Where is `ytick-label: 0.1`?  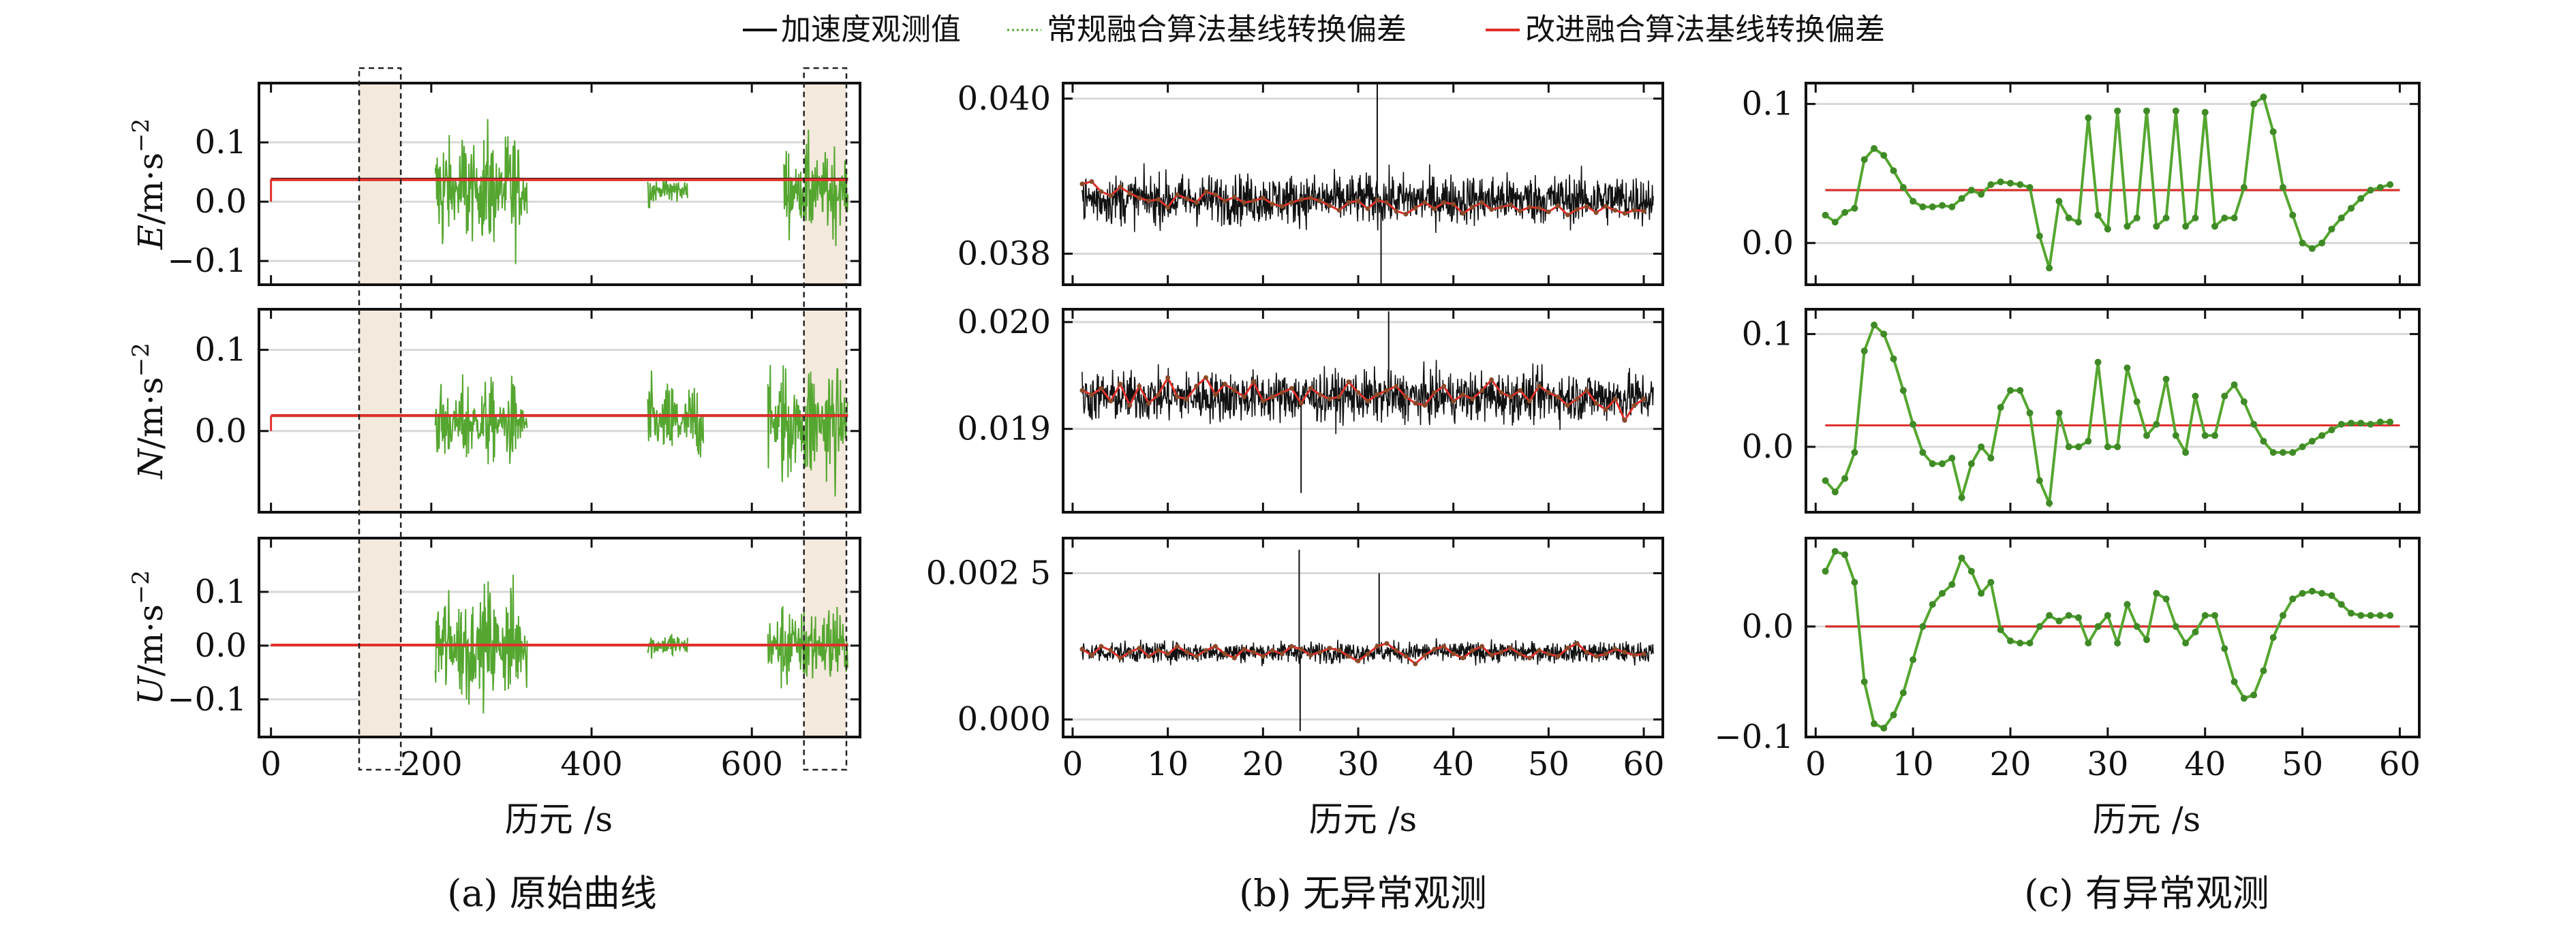 ytick-label: 0.1 is located at coordinates (221, 350).